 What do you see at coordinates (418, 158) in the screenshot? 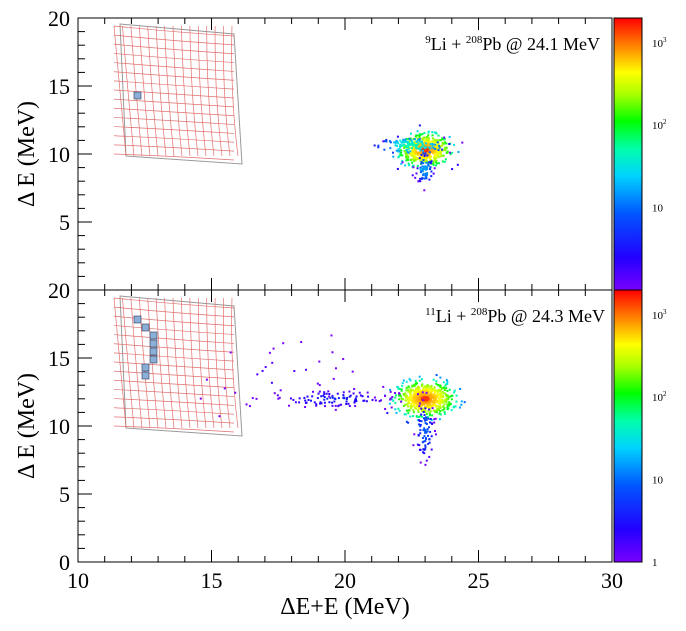
I see `top-data-points` at bounding box center [418, 158].